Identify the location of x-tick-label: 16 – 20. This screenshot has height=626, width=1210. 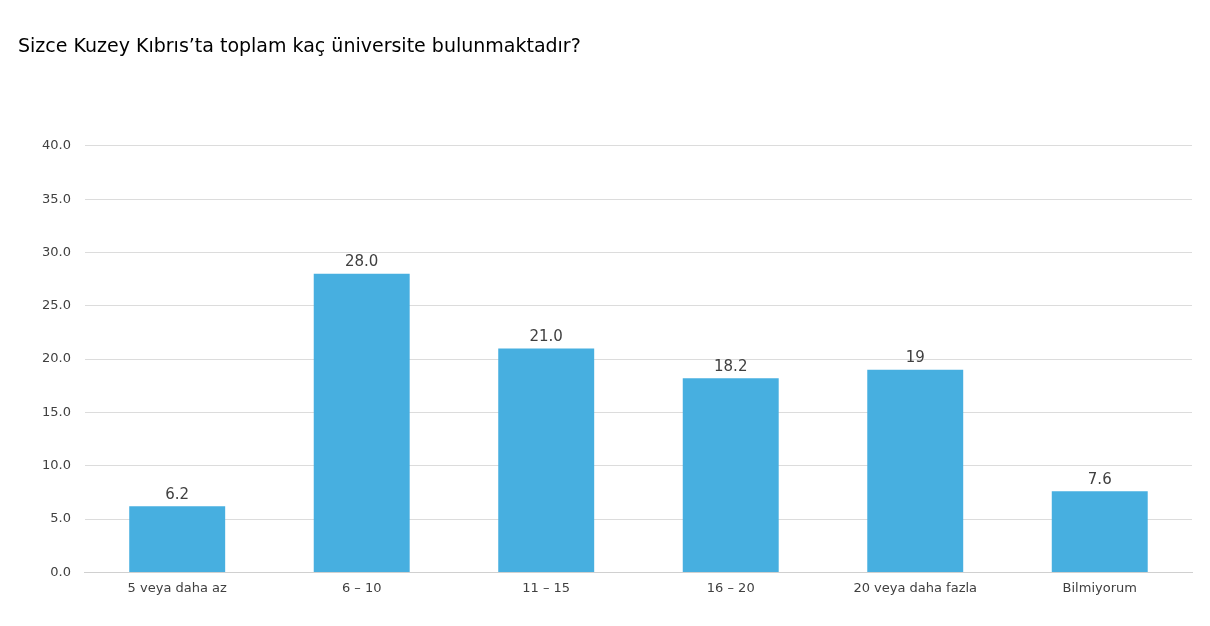
(730, 587).